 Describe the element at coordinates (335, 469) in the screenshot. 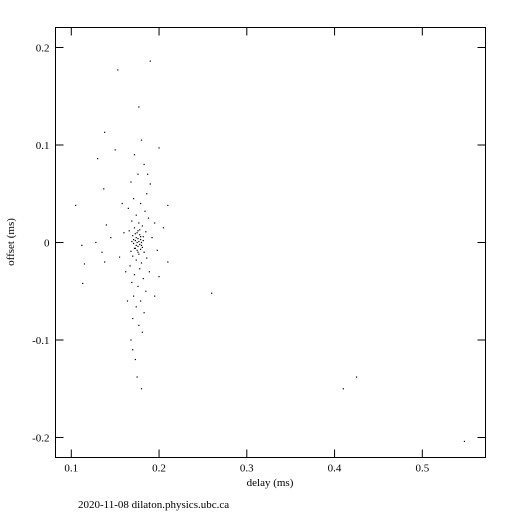

I see `x-tick-label: 0.4` at that location.